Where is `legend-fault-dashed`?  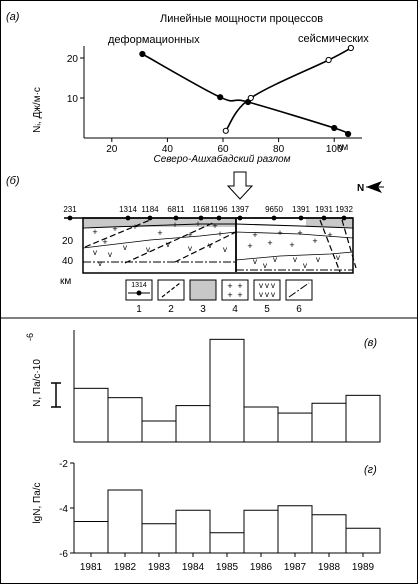 legend-fault-dashed is located at coordinates (171, 290).